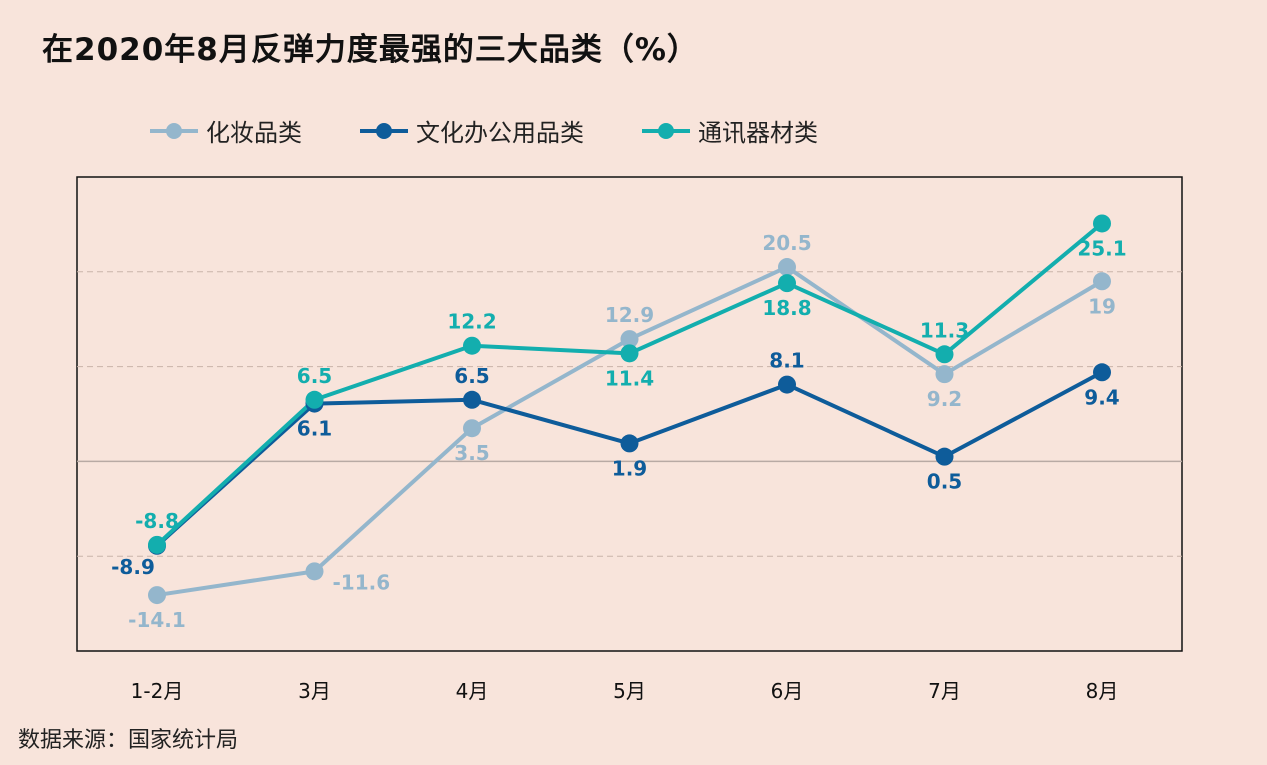  What do you see at coordinates (362, 582) in the screenshot?
I see `data-label-cosmetics: -11.6` at bounding box center [362, 582].